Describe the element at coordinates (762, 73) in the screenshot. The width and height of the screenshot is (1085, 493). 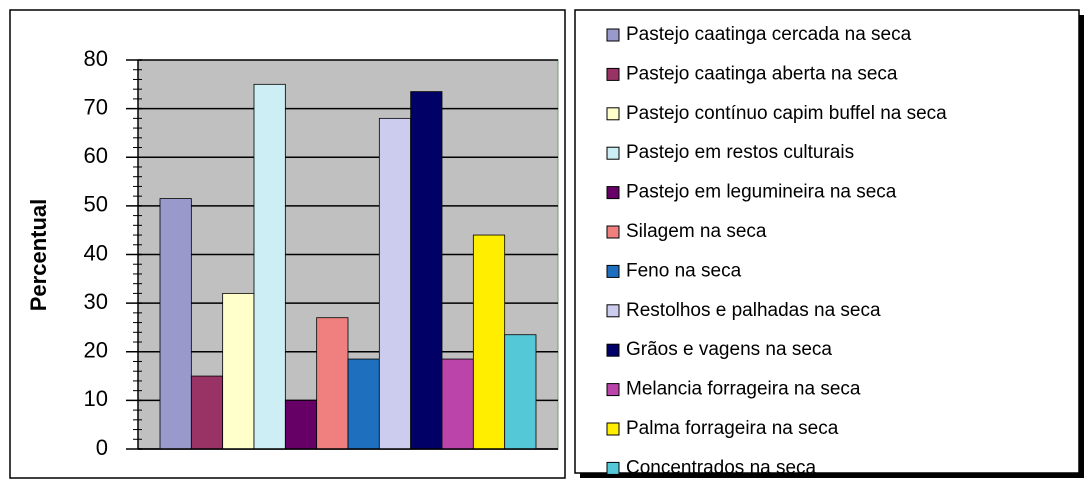
I see `legend-label: Pastejo caatinga aberta na seca` at that location.